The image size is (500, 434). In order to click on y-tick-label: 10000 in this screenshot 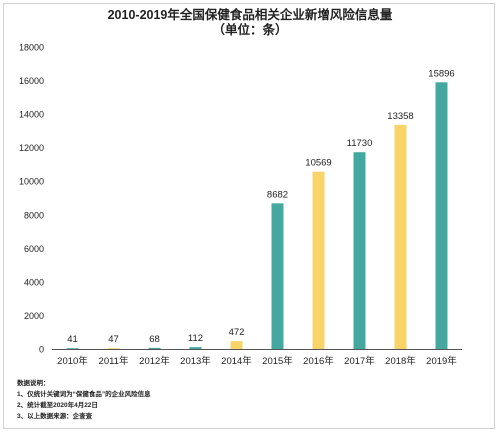, I will do `click(31, 182)`.